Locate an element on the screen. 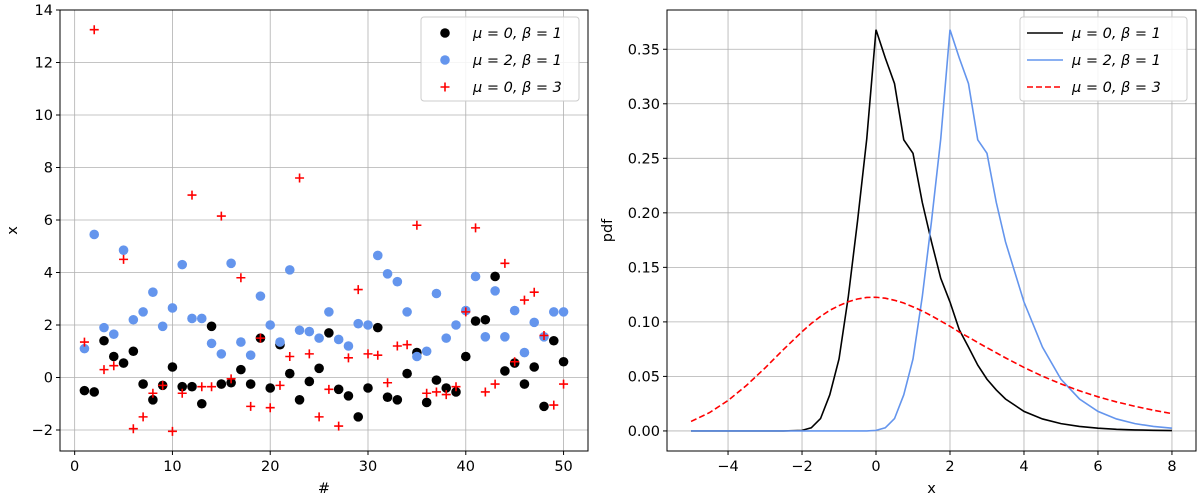  y-tick-label: 0.10 is located at coordinates (644, 323).